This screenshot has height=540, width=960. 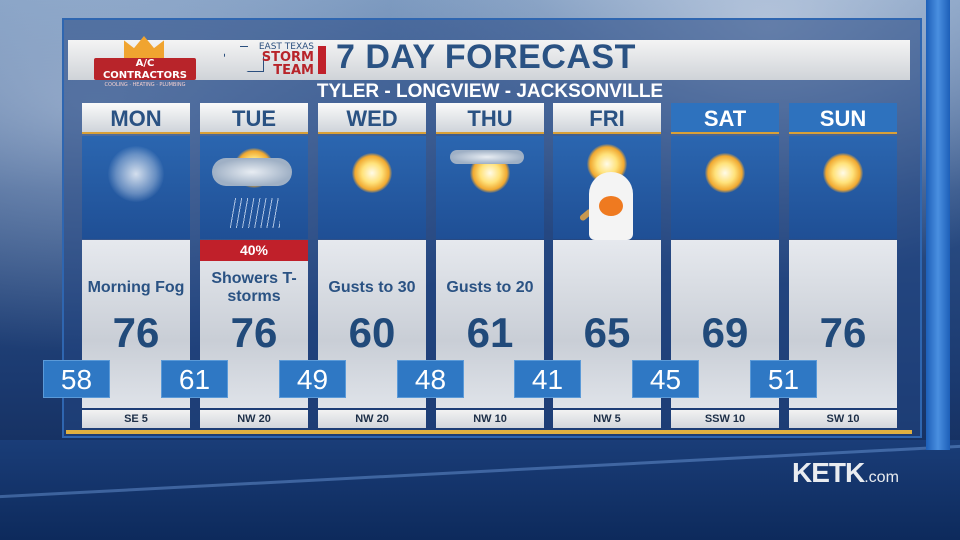 I want to click on station-name: KETK, so click(x=828, y=472).